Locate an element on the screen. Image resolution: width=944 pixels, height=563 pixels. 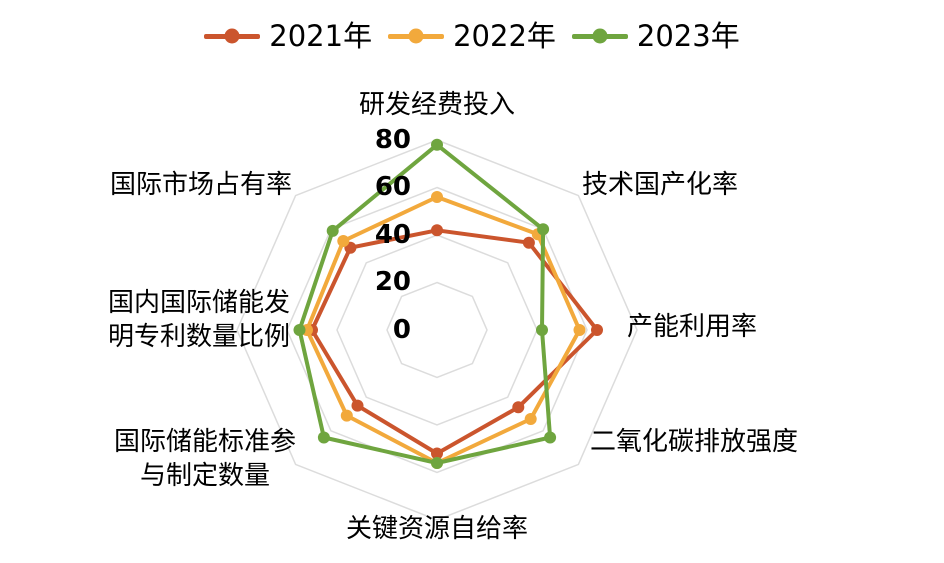
legend-marker-2022-icon is located at coordinates (416, 36).